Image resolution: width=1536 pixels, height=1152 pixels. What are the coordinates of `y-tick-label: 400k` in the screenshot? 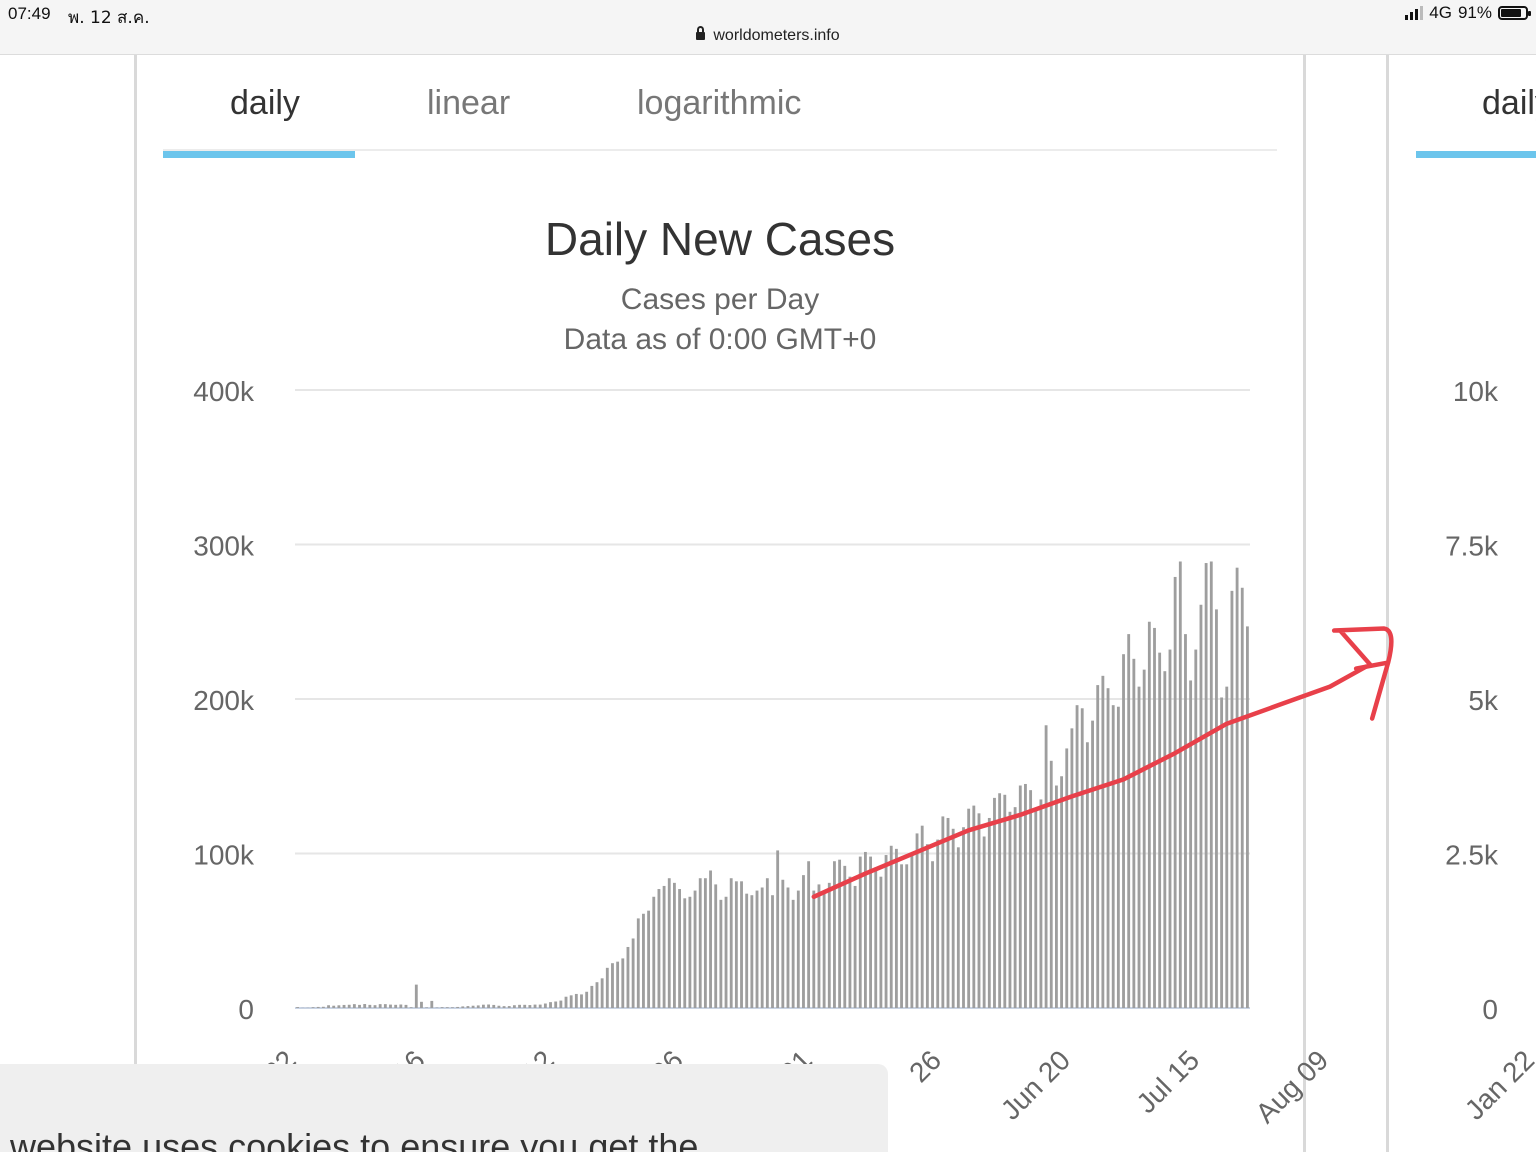 It's located at (224, 391).